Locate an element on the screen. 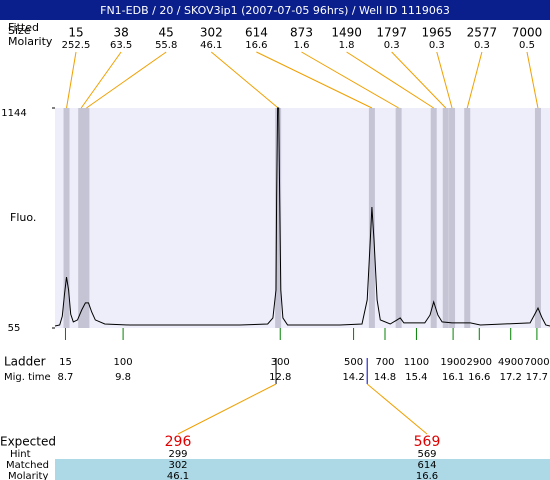  ladder-size: 7000 is located at coordinates (536, 362).